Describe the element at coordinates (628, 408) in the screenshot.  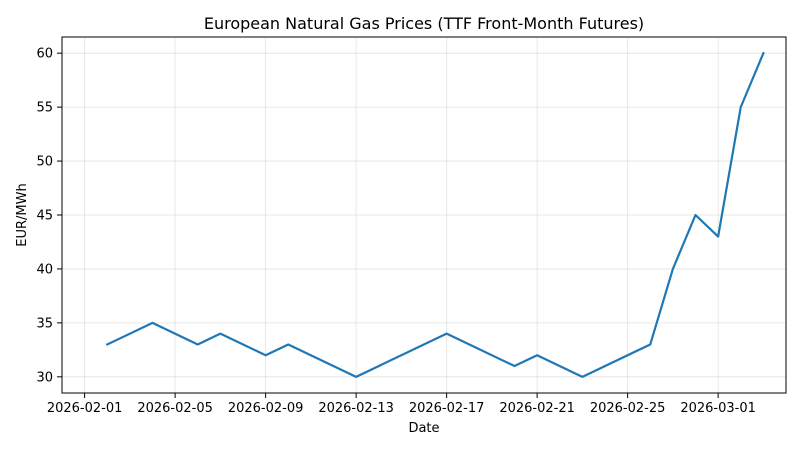
I see `x-tick-label: 2026-02-25` at that location.